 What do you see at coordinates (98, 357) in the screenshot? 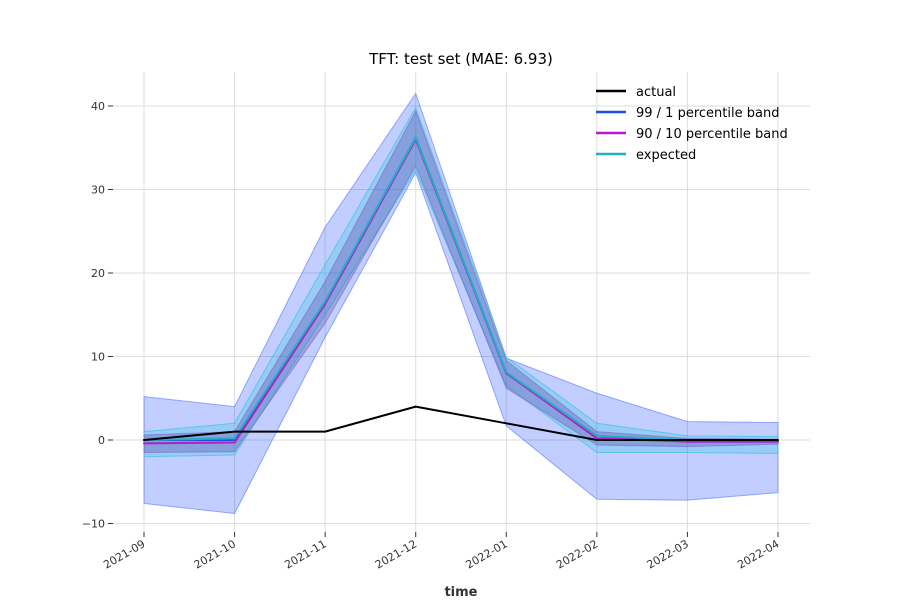
I see `y-tick-label: 10` at bounding box center [98, 357].